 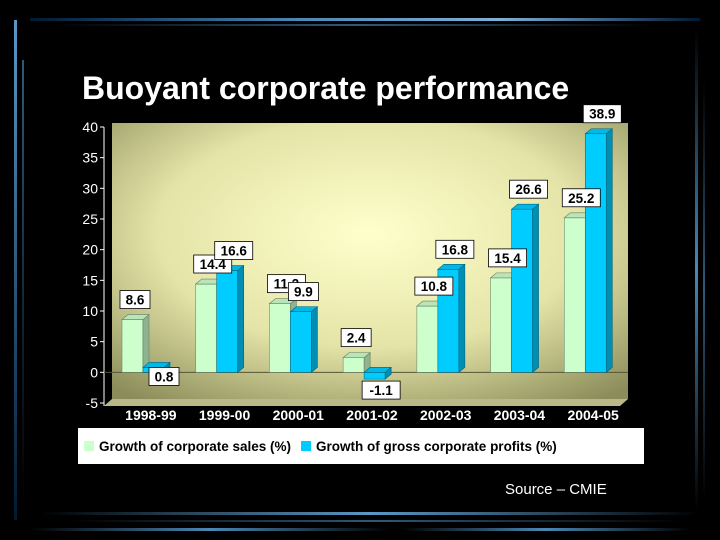 I want to click on data-label-profits: 38.9, so click(x=602, y=114).